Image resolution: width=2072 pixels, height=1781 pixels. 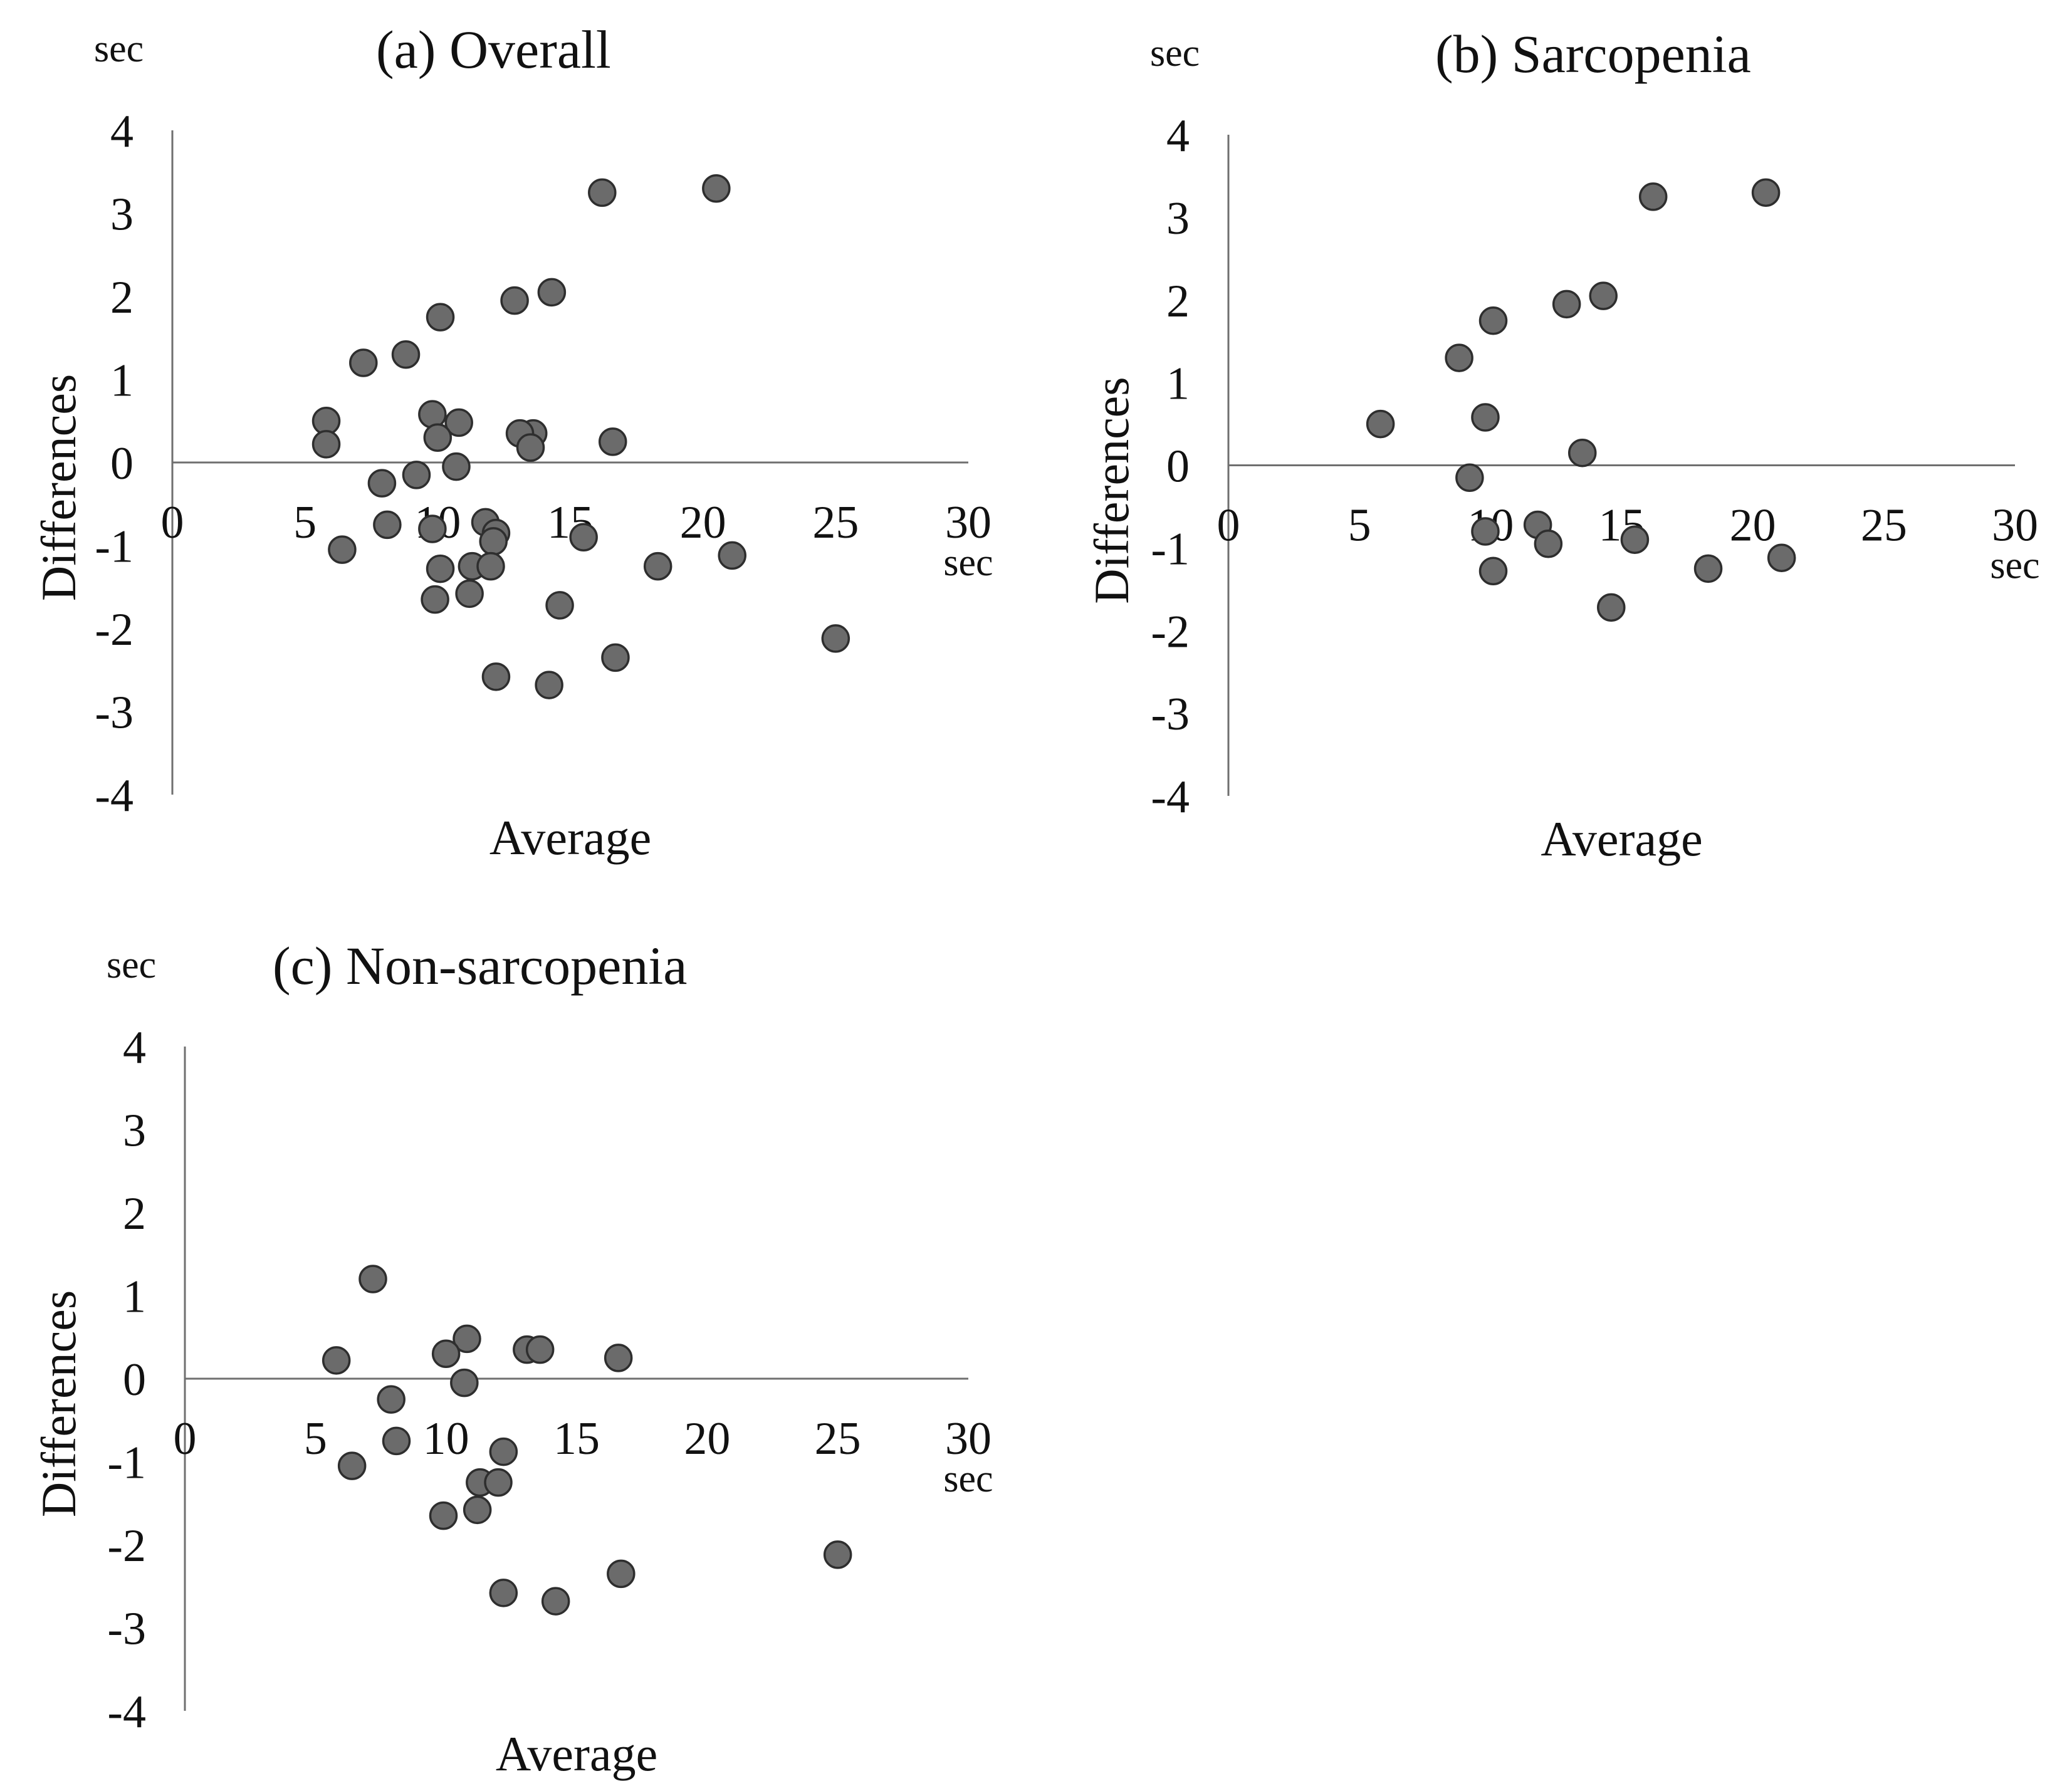 What do you see at coordinates (1593, 54) in the screenshot?
I see `chart-title: (b) Sarcopenia` at bounding box center [1593, 54].